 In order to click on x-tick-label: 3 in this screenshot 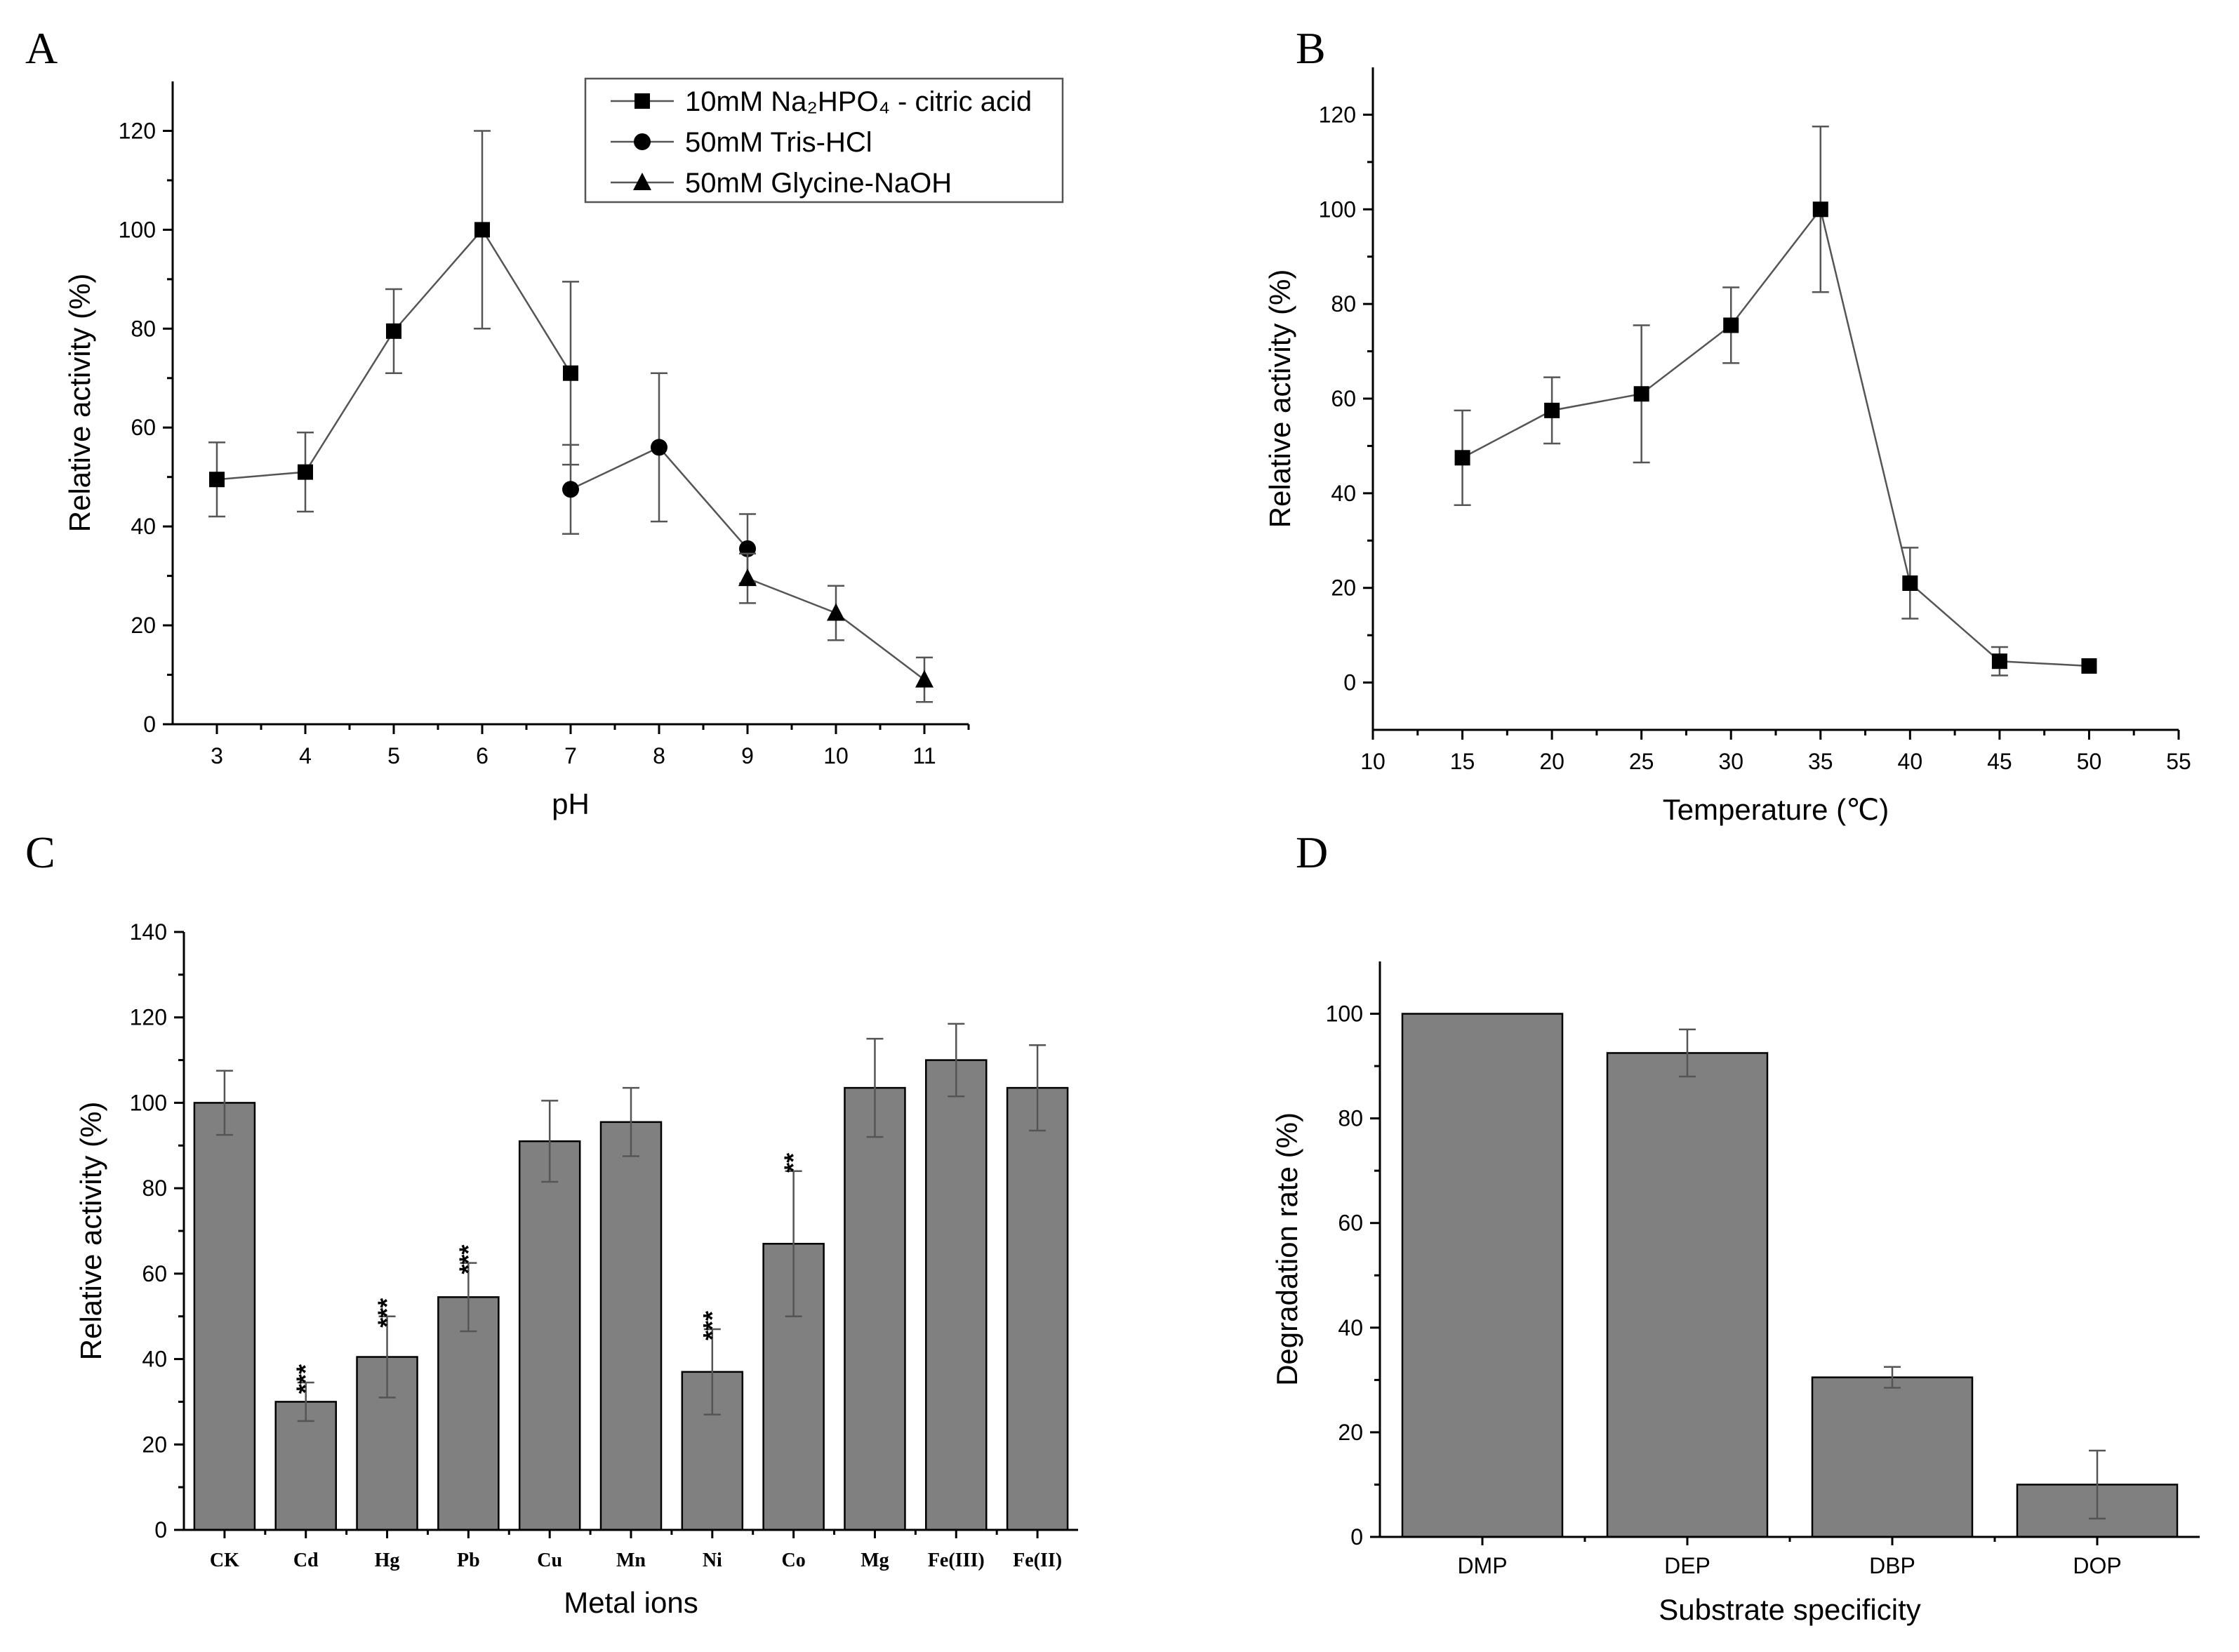, I will do `click(217, 756)`.